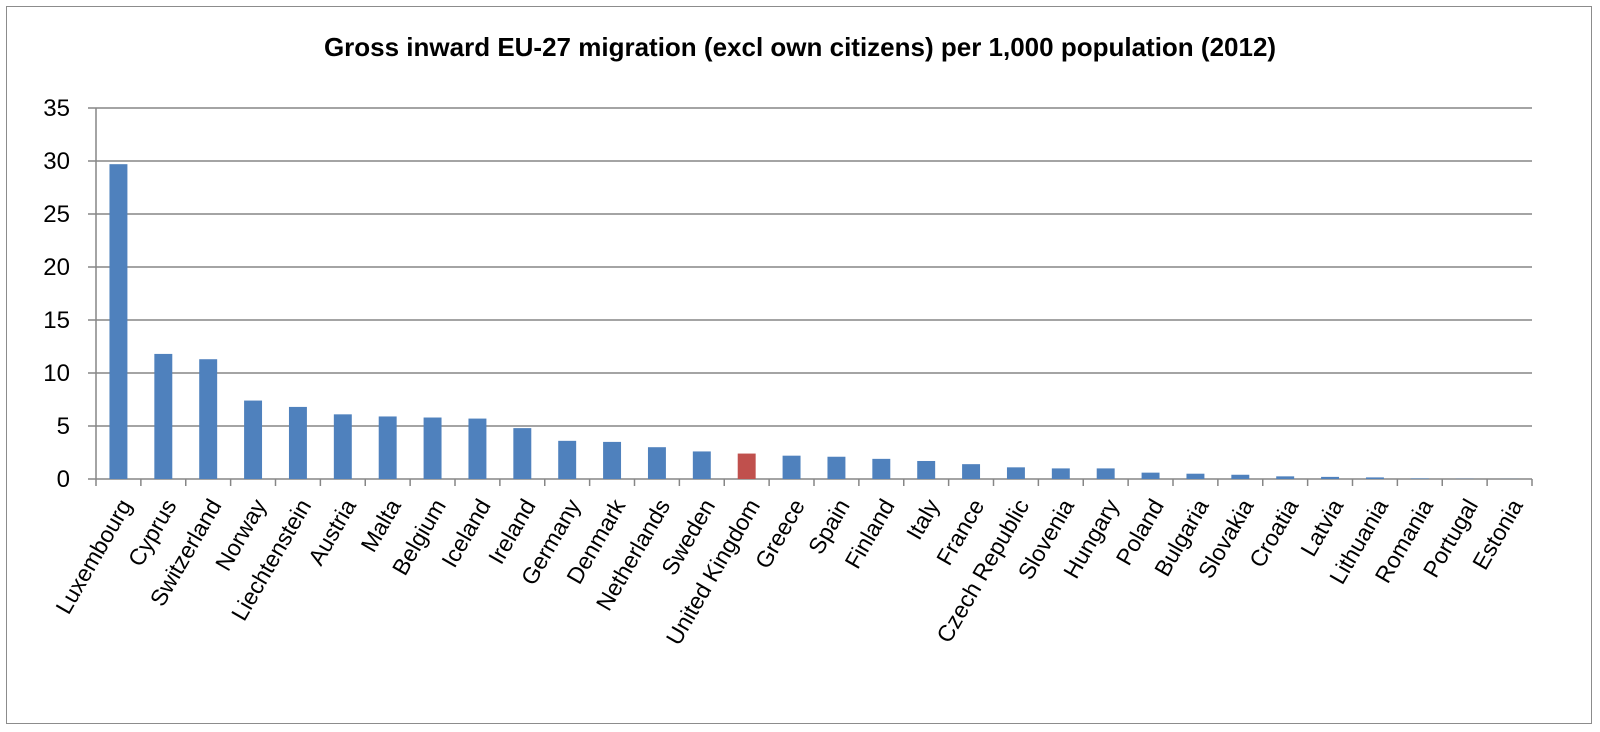 The image size is (1600, 732). Describe the element at coordinates (297, 442) in the screenshot. I see `bar-liechtenstein` at that location.